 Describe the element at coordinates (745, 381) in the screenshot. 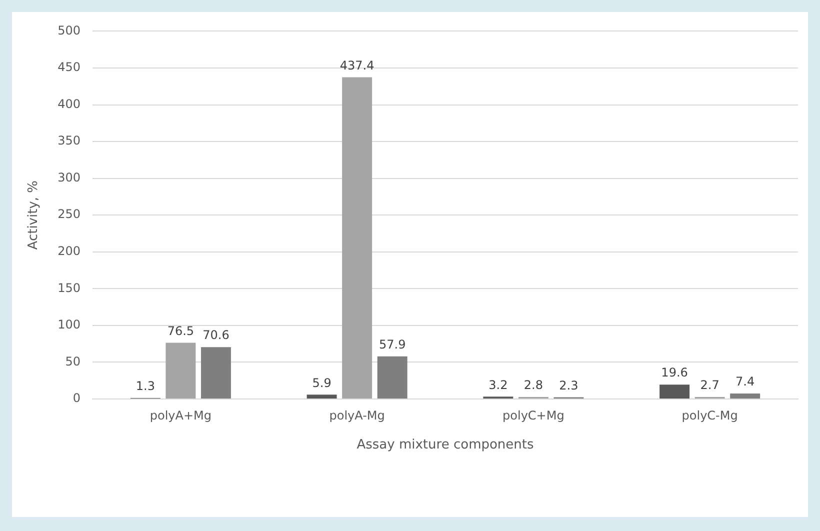

I see `data-label: 7.4` at that location.